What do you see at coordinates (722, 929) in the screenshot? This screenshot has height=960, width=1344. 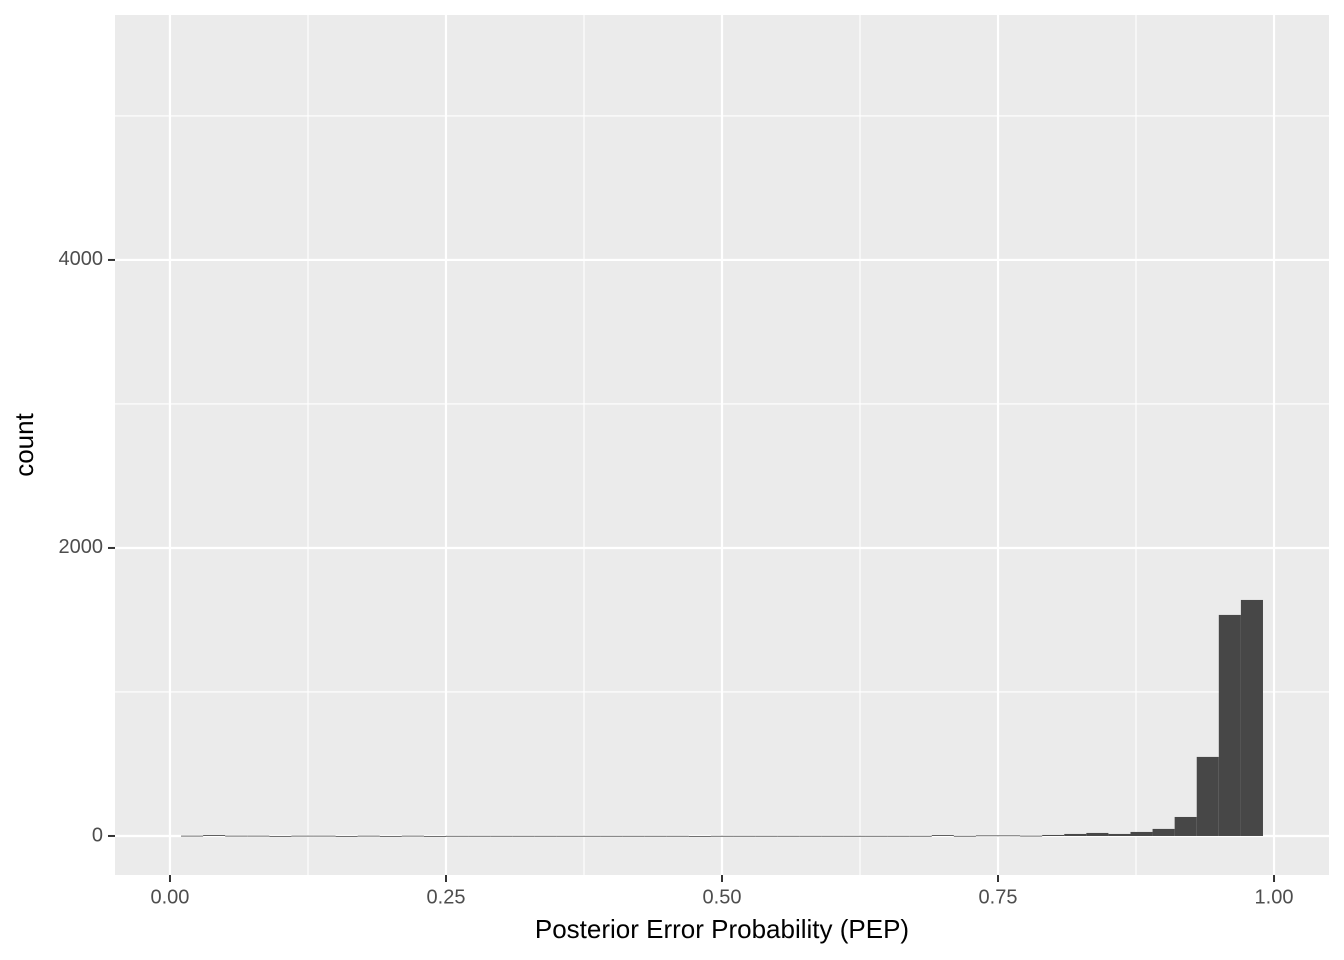 I see `x-axis-label: Posterior Error Probability (PEP)` at bounding box center [722, 929].